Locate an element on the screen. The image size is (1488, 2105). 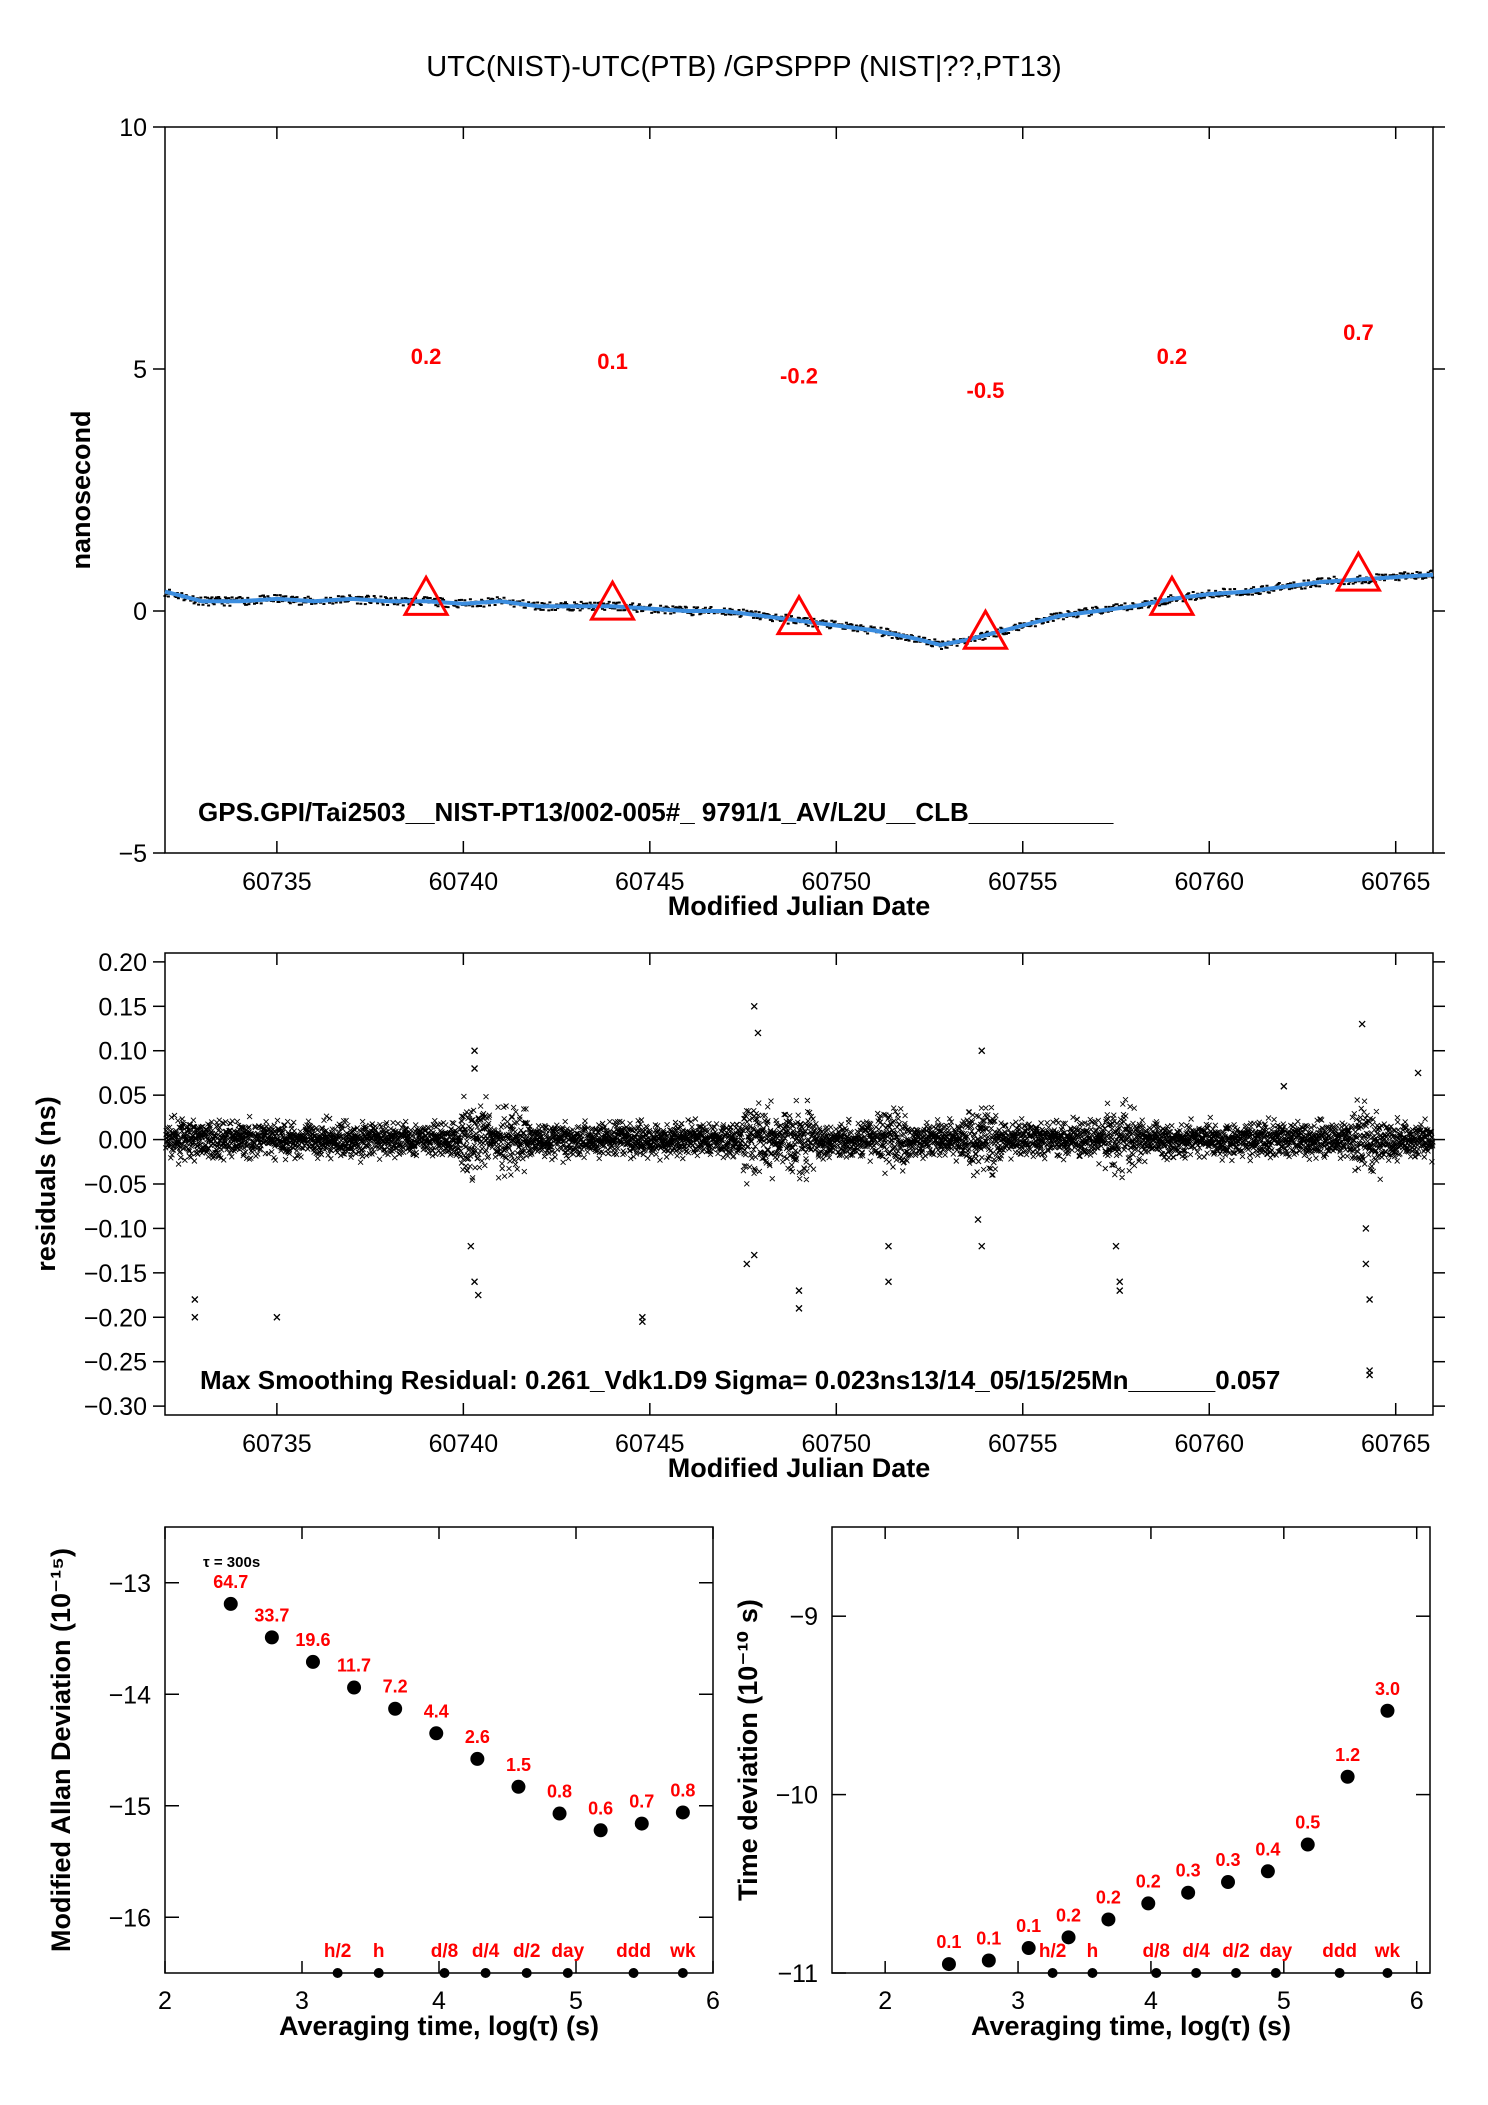
x-axis-label: Averaging time, log(τ) (s) is located at coordinates (439, 2026).